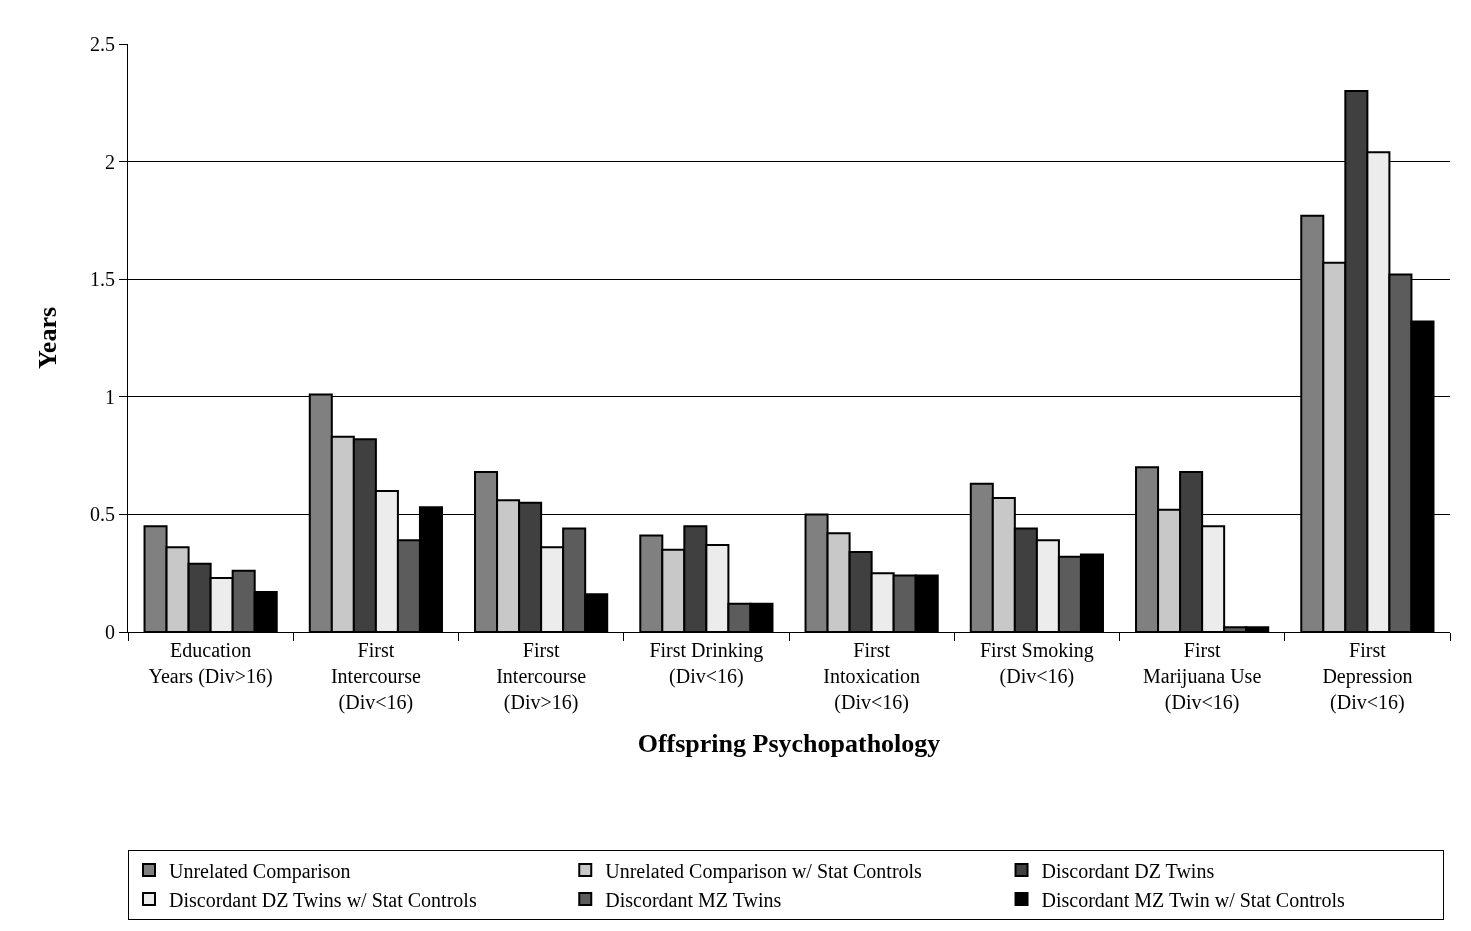  Describe the element at coordinates (110, 632) in the screenshot. I see `y-tick-label: 0` at that location.